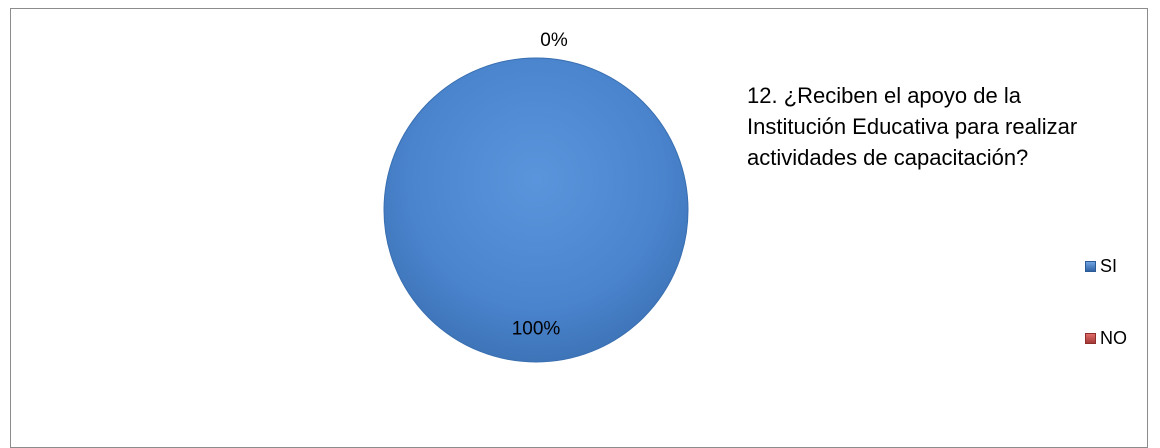  What do you see at coordinates (1113, 338) in the screenshot?
I see `legend-label-no: NO` at bounding box center [1113, 338].